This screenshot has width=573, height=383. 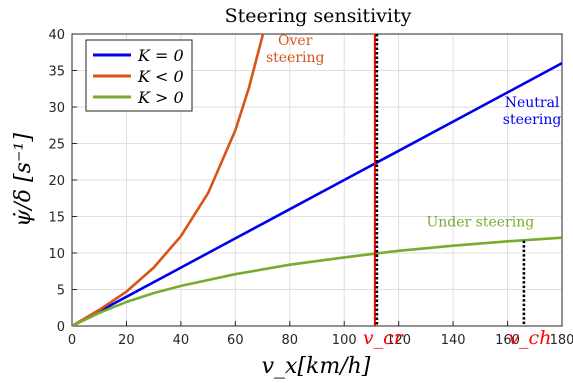 I want to click on legend: K = 0 K < 0 K > 0, so click(x=139, y=75).